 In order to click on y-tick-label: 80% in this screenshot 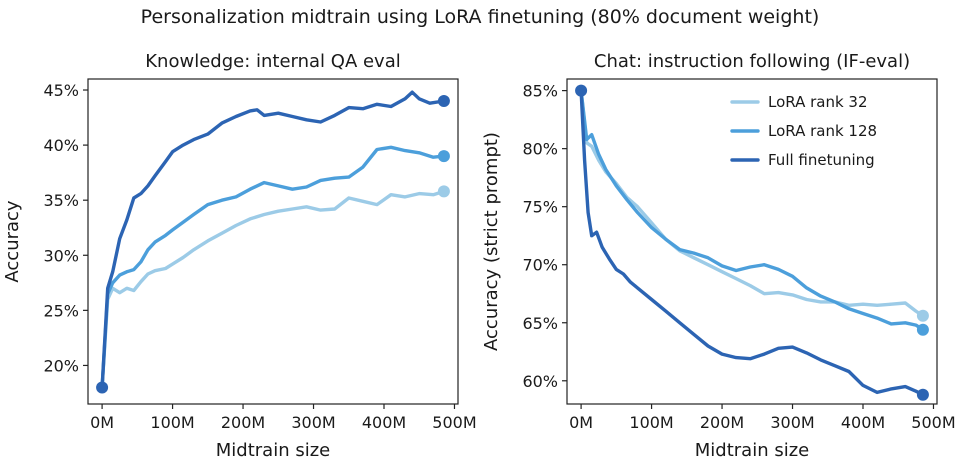, I will do `click(540, 149)`.